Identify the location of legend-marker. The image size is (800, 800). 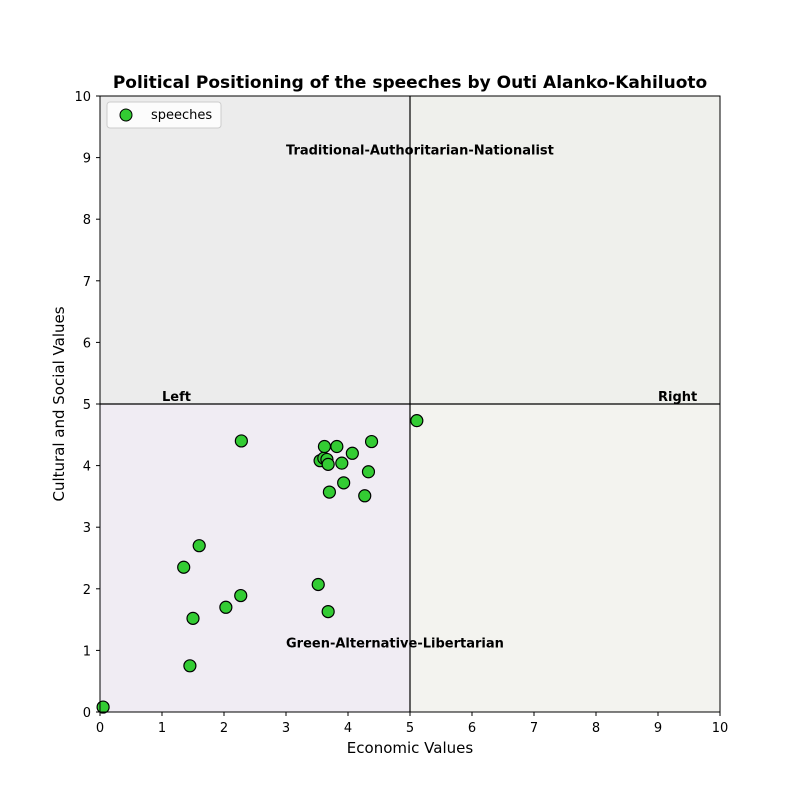
(126, 115).